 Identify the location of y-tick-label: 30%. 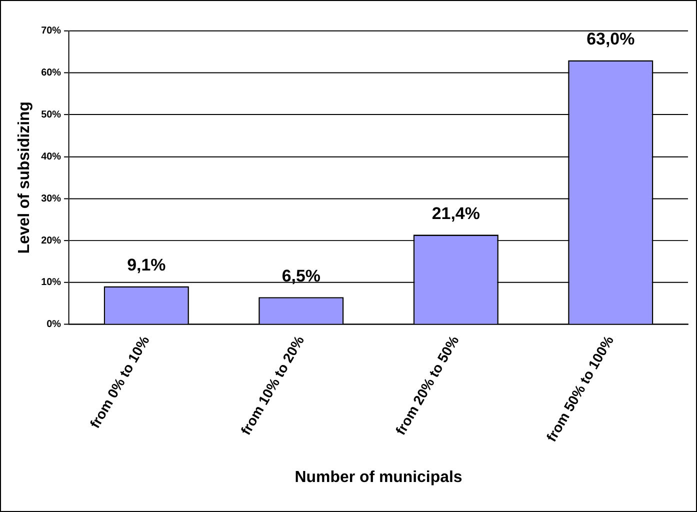
(51, 198).